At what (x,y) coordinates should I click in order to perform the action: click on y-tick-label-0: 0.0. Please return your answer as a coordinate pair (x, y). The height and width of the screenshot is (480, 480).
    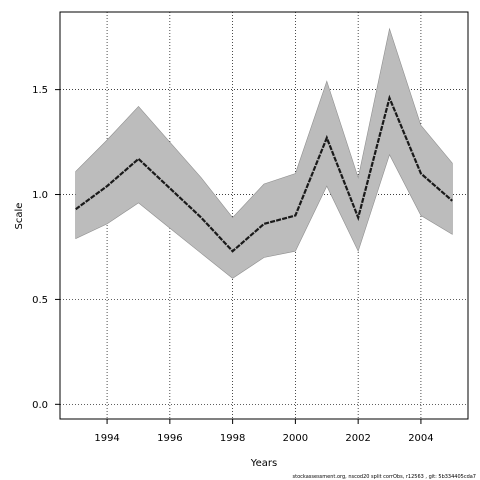
    Looking at the image, I should click on (40, 405).